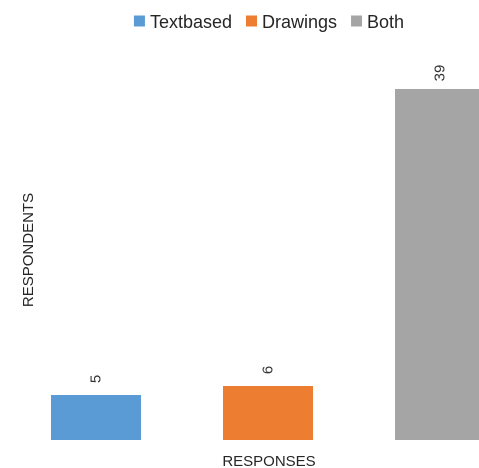 The width and height of the screenshot is (479, 468). What do you see at coordinates (299, 22) in the screenshot?
I see `legend-label-drawings: Drawings` at bounding box center [299, 22].